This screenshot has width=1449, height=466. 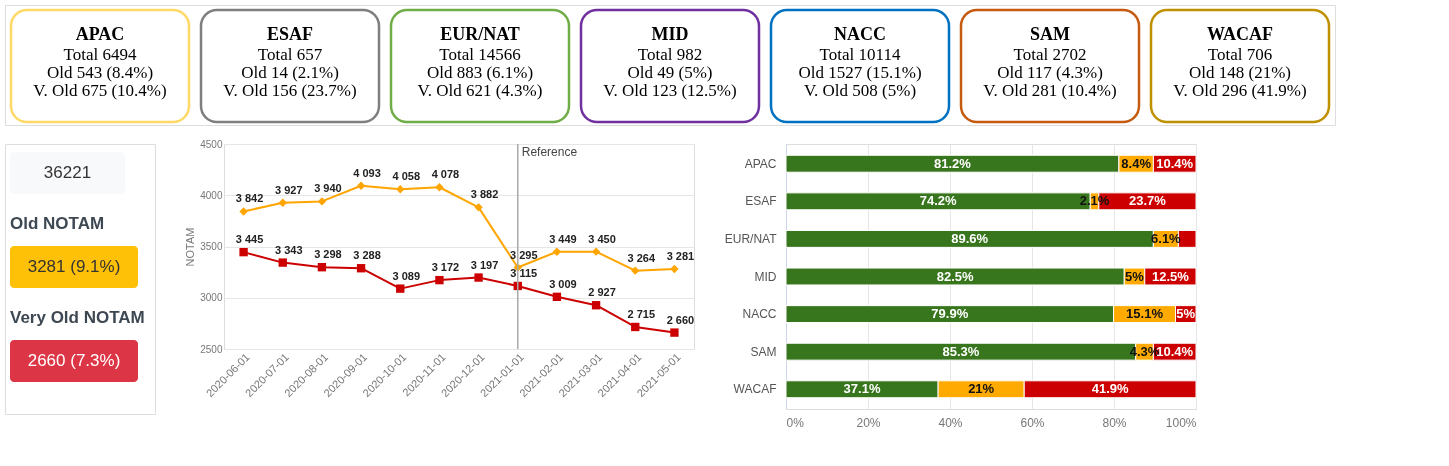 I want to click on y-tick-label: EUR/NAT, so click(x=751, y=238).